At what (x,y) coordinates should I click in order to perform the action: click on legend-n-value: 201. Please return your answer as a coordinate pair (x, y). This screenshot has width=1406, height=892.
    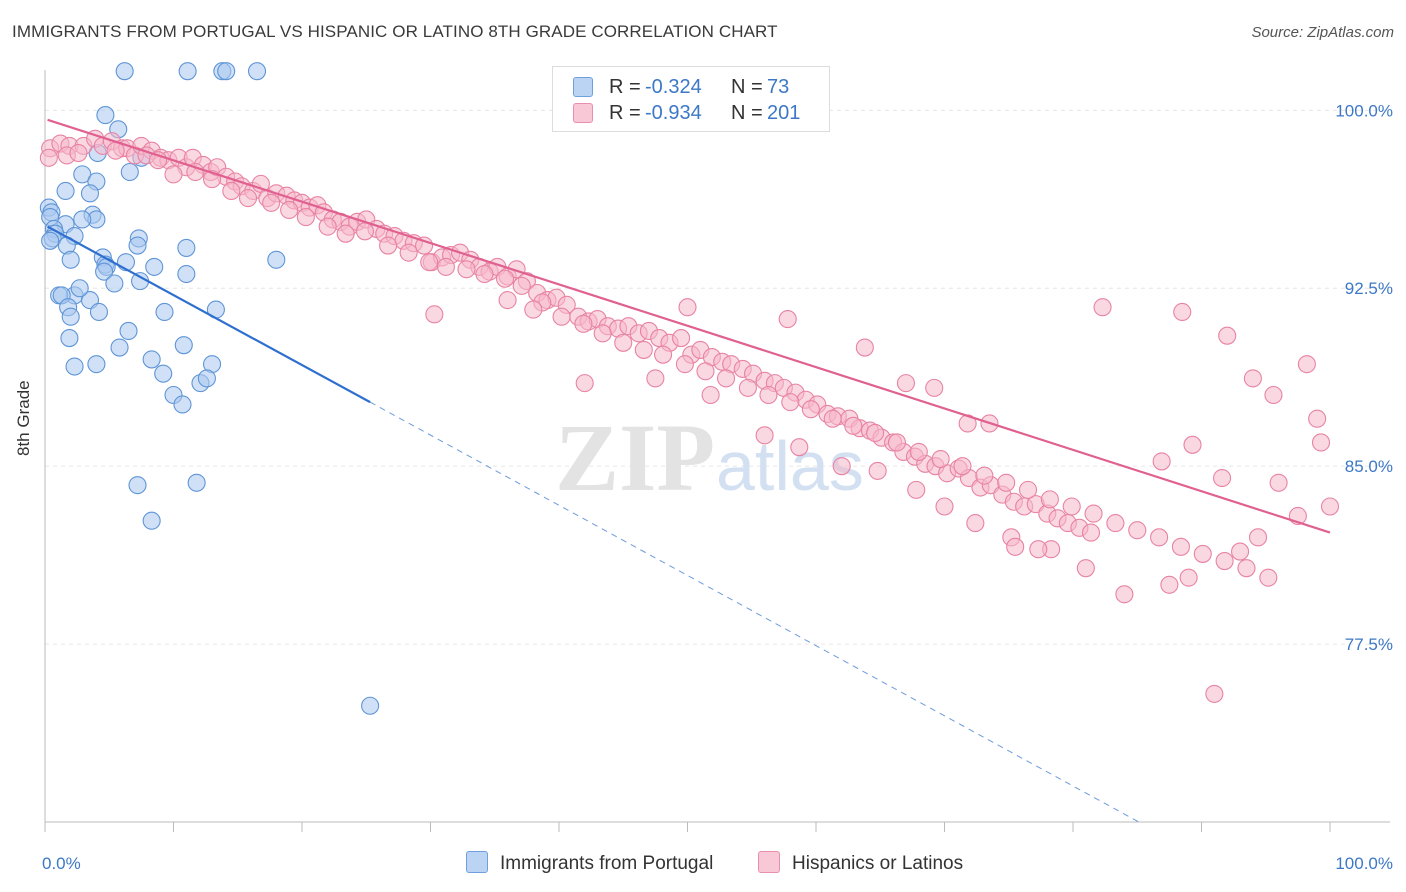
    Looking at the image, I should click on (784, 113).